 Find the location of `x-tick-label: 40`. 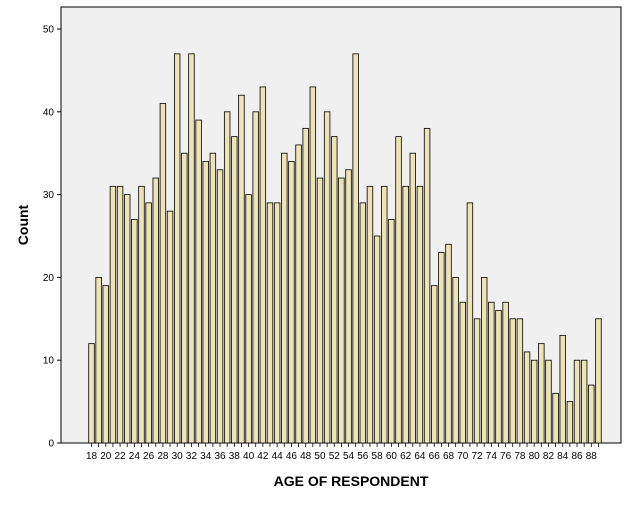

x-tick-label: 40 is located at coordinates (249, 456).